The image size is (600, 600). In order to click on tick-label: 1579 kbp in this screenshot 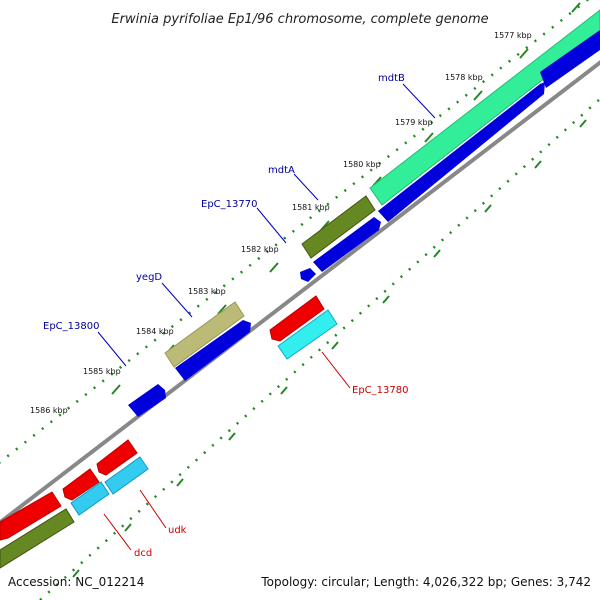, I will do `click(414, 122)`.